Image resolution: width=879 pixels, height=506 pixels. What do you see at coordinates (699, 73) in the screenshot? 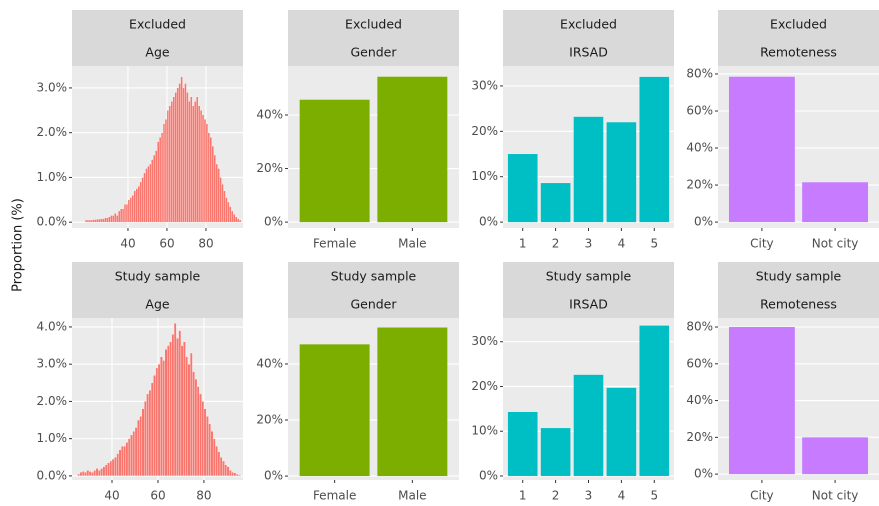
I see `y-tick-label: 80%` at bounding box center [699, 73].